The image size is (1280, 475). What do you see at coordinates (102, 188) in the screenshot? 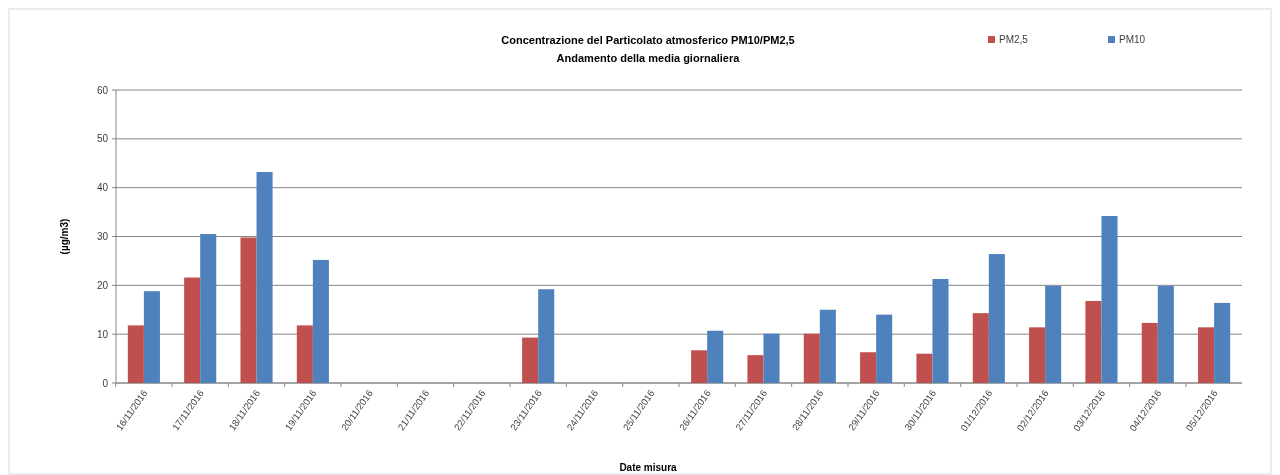
I see `y-tick-label: 40` at bounding box center [102, 188].